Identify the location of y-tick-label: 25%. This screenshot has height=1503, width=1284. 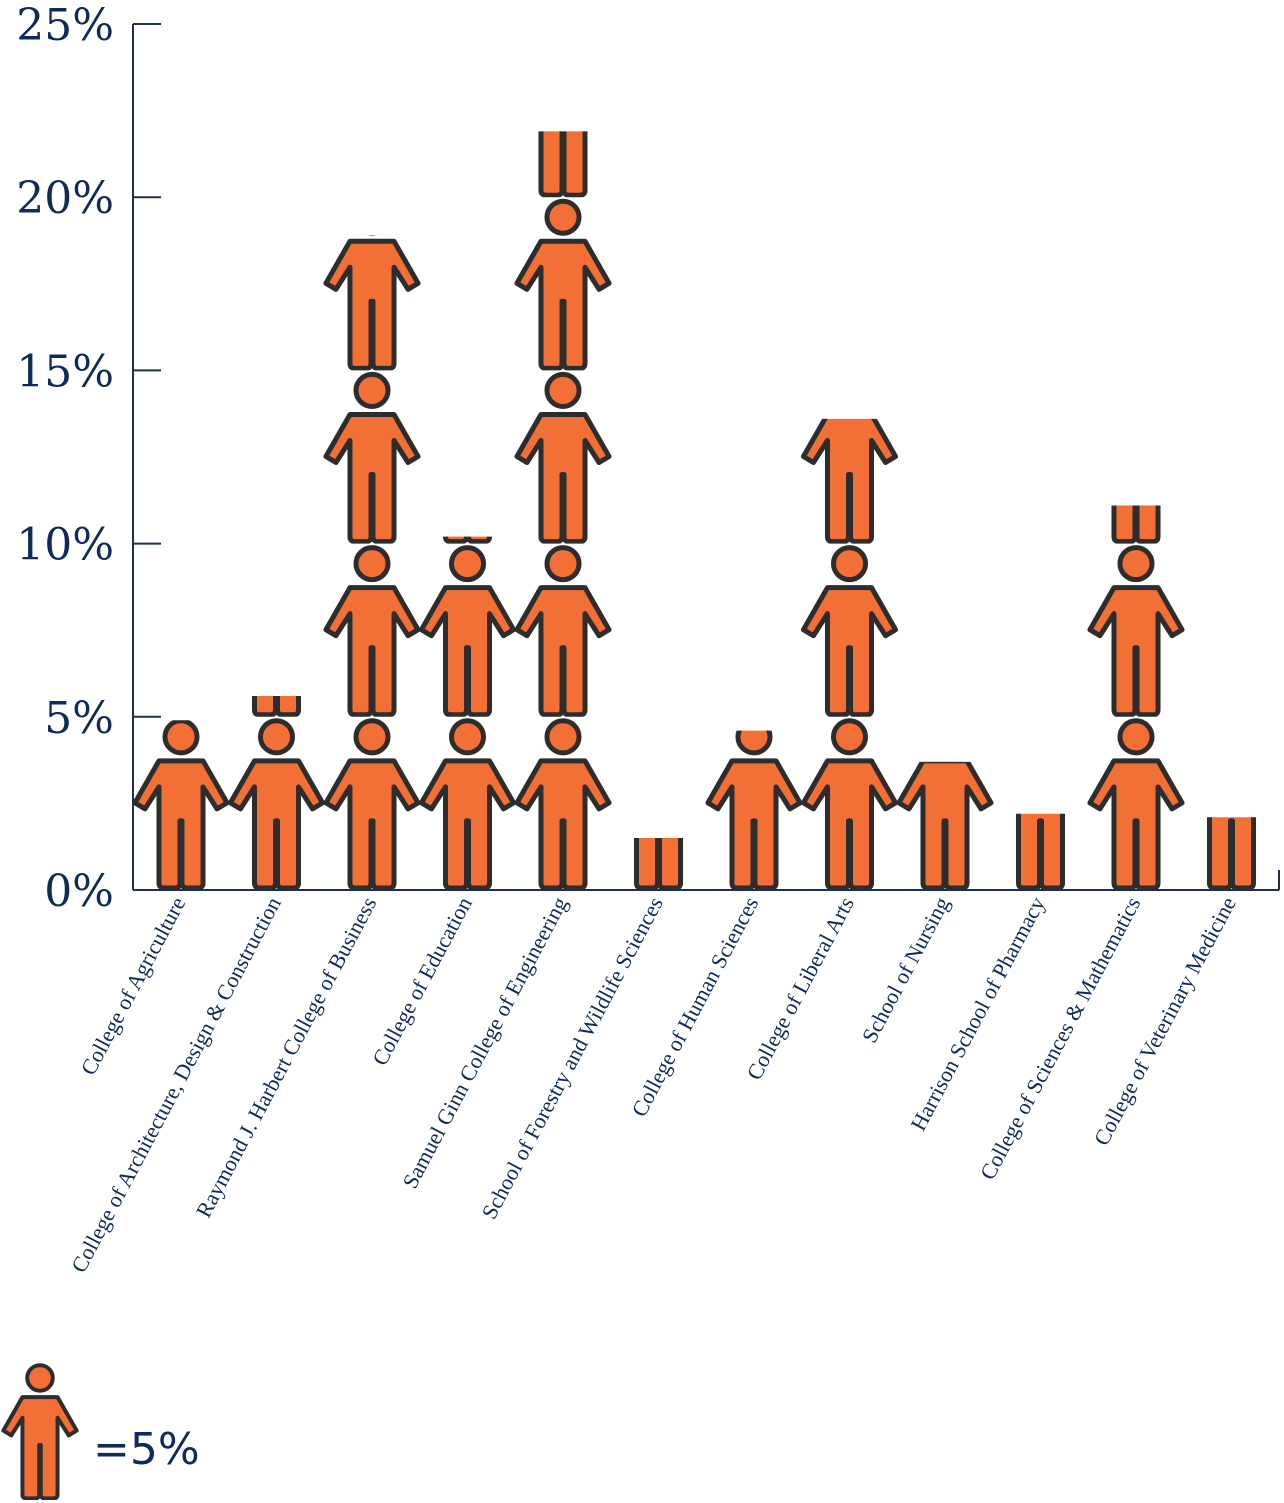
(65, 25).